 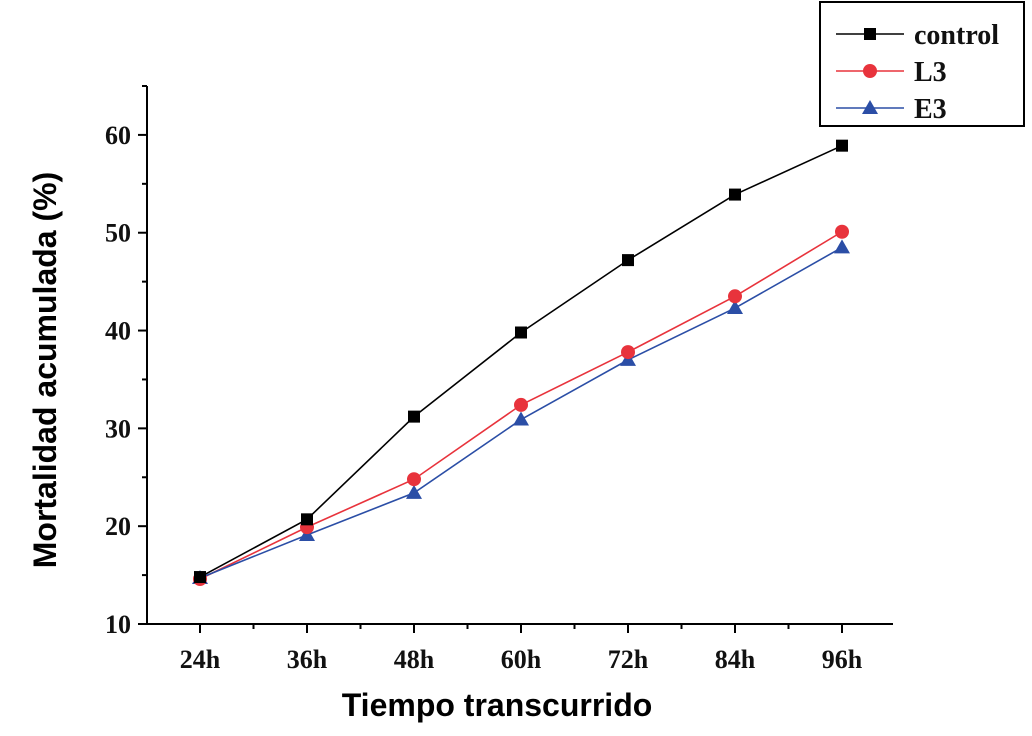 I want to click on legend-item-control: control, so click(x=917, y=35).